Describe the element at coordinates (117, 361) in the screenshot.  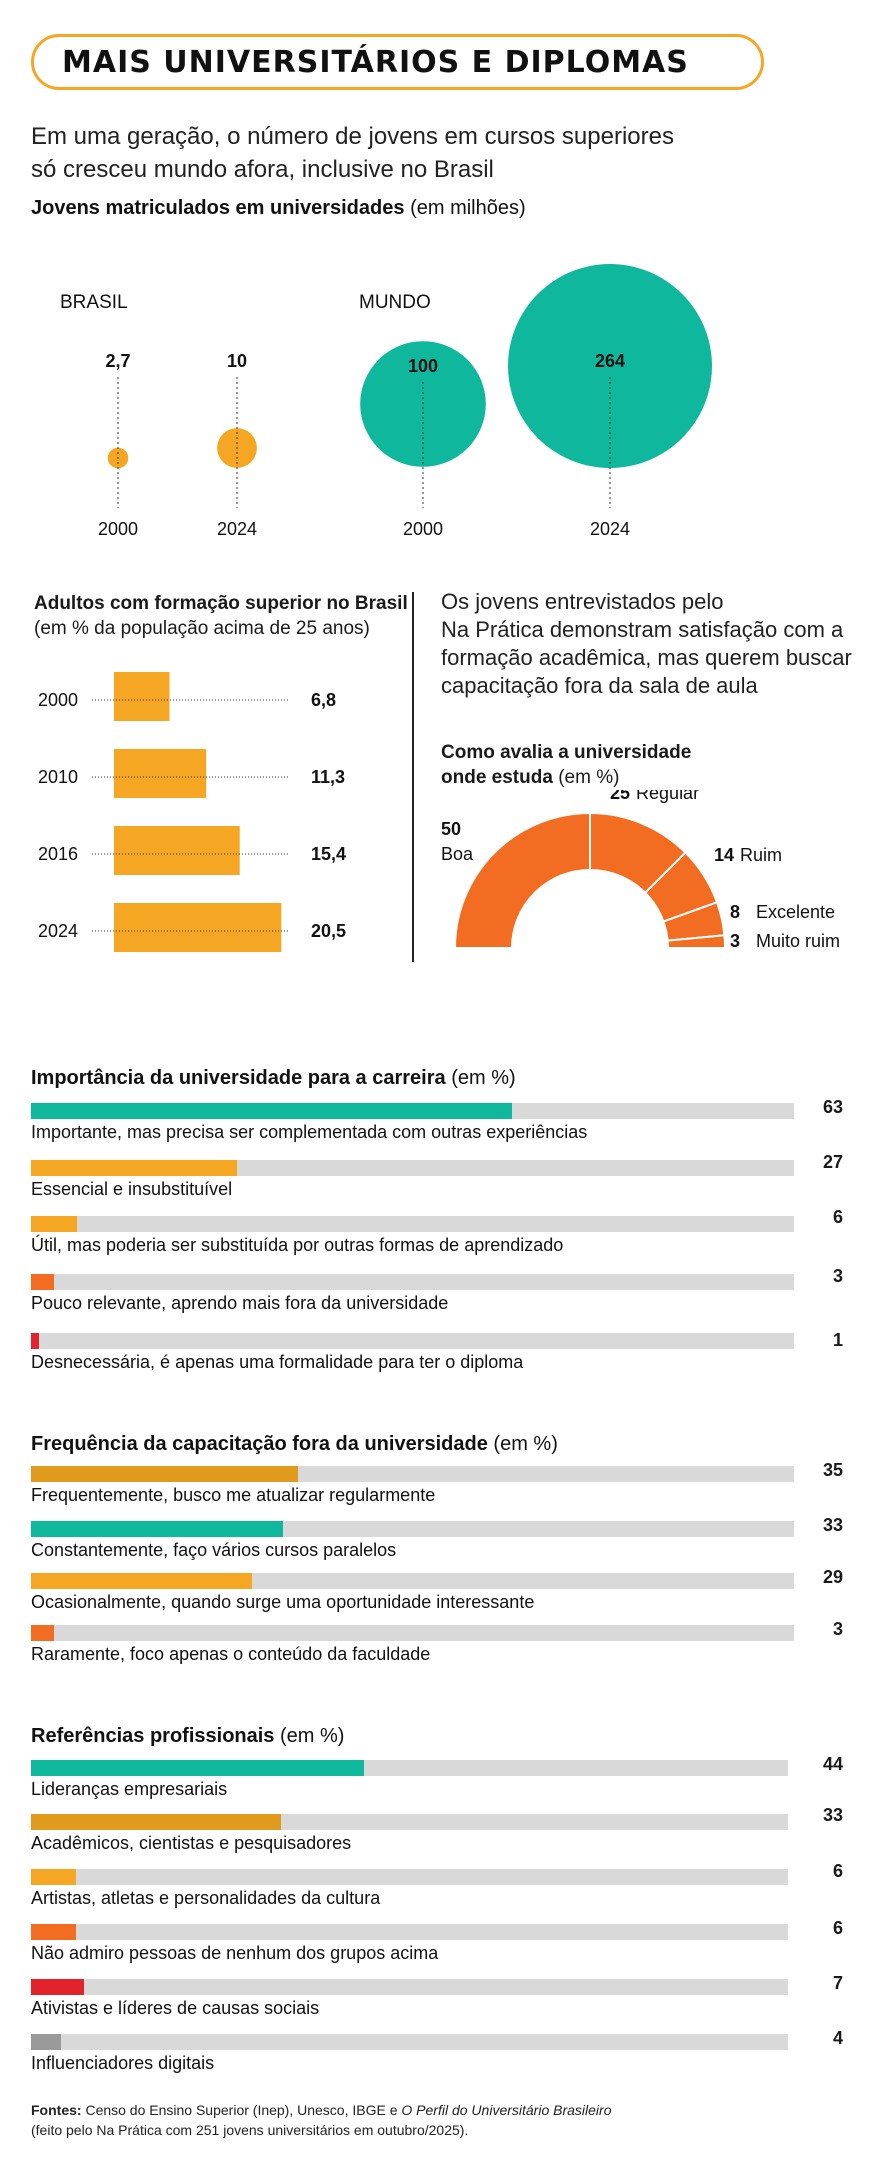
I see `bubble-value-label: 2,7` at that location.